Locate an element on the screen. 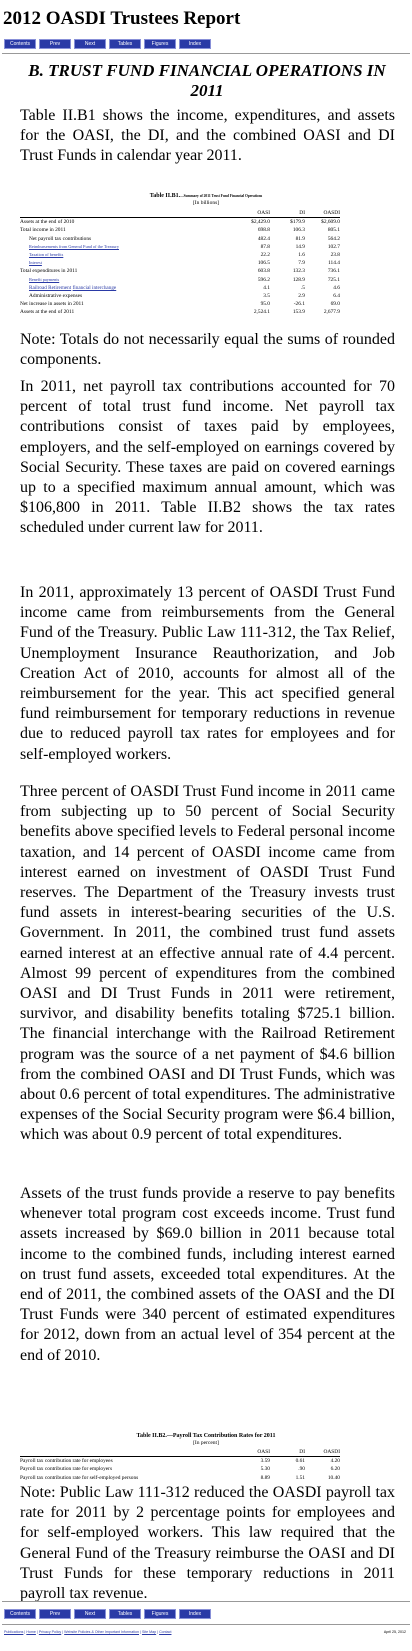 The width and height of the screenshot is (412, 1651). row-label: Net increase in assets in 2011 is located at coordinates (52, 304).